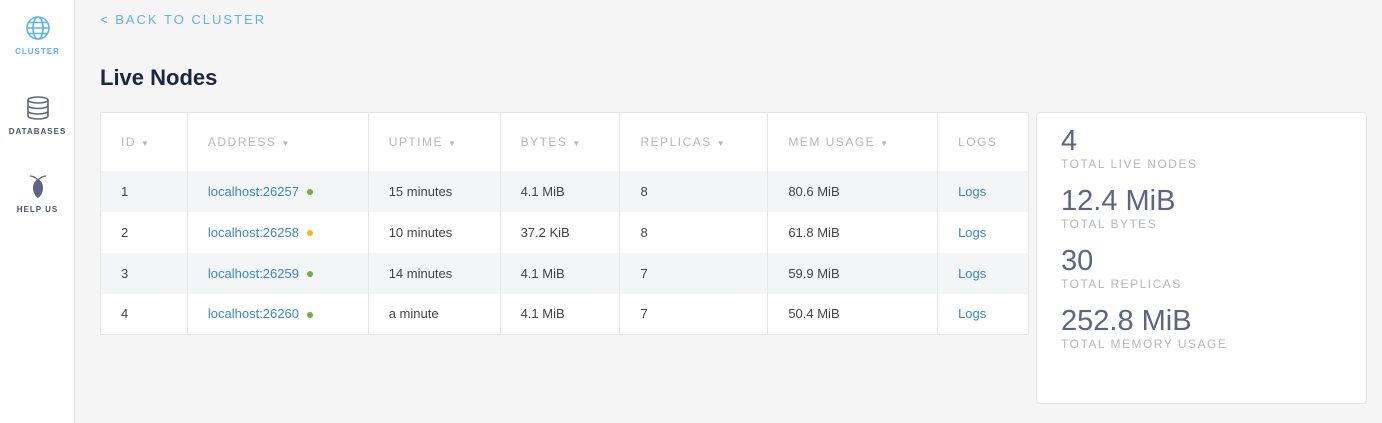 The image size is (1382, 423). Describe the element at coordinates (1213, 328) in the screenshot. I see `stat-memory: 252.8 MiB TOTAL MEMORY USAGE` at that location.